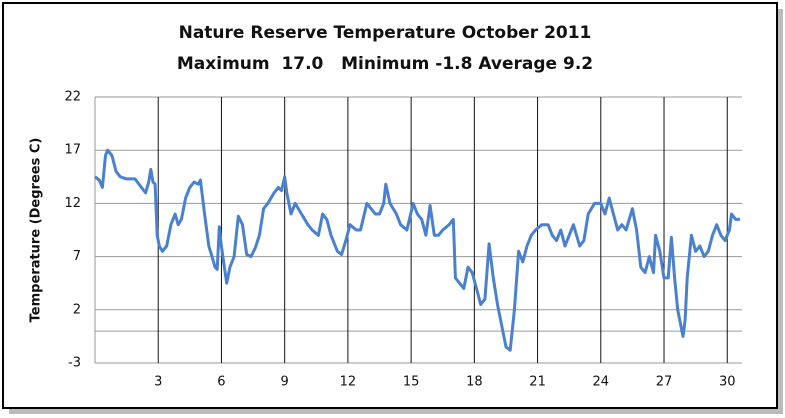 This screenshot has height=418, width=785. I want to click on x-tick-label: 27, so click(664, 382).